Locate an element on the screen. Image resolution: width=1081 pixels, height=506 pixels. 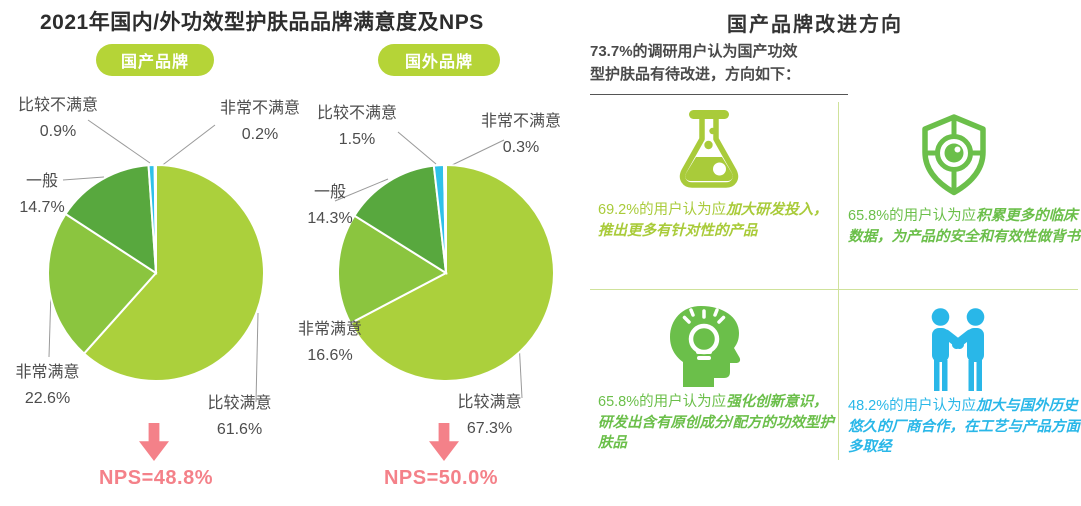
slice-label-somewhat-dissatisfied: 比较不满意 1.5% is located at coordinates (356, 126).